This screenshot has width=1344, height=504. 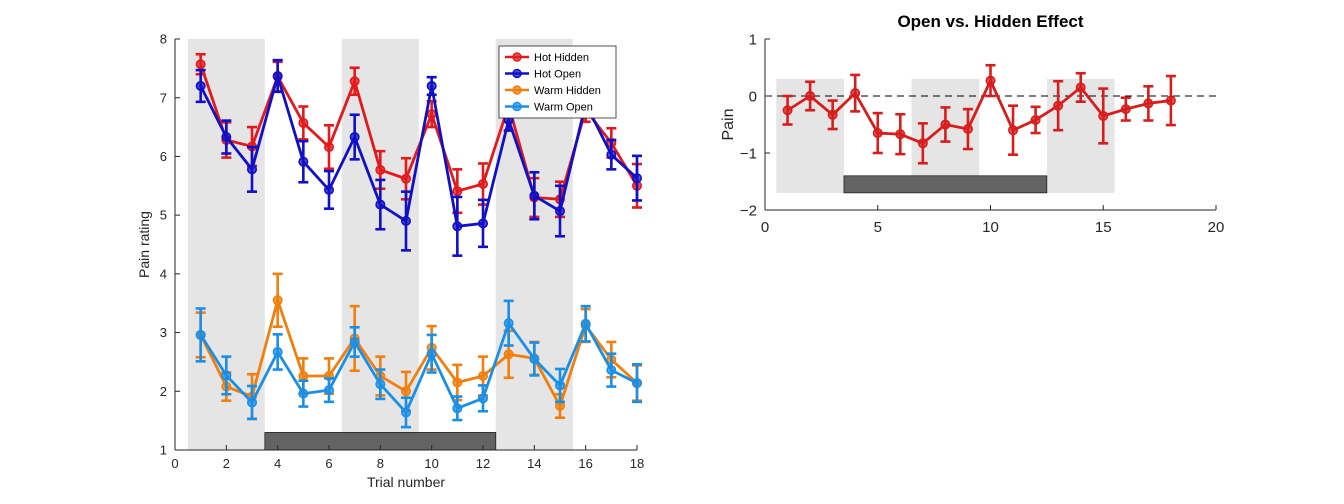 What do you see at coordinates (748, 153) in the screenshot?
I see `y-tick-label: −1` at bounding box center [748, 153].